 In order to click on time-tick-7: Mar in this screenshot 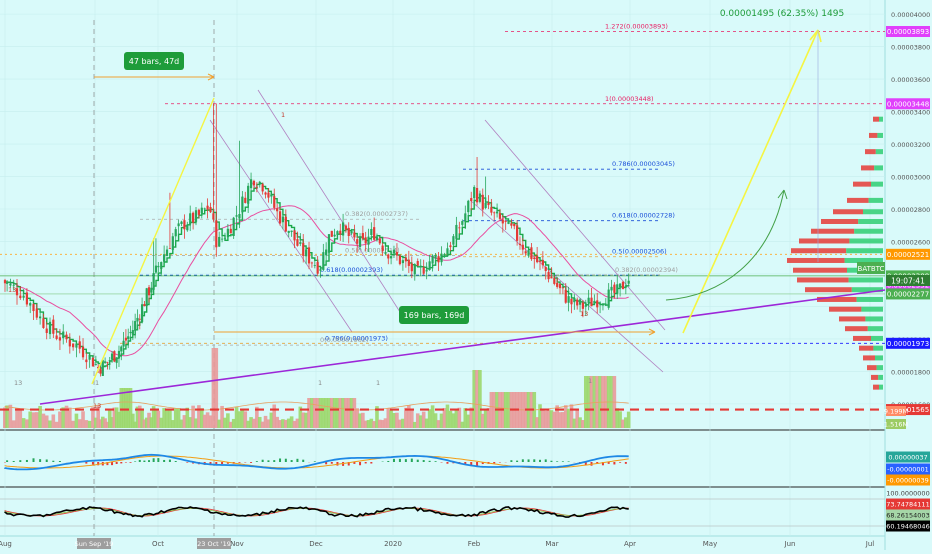, I will do `click(551, 544)`.